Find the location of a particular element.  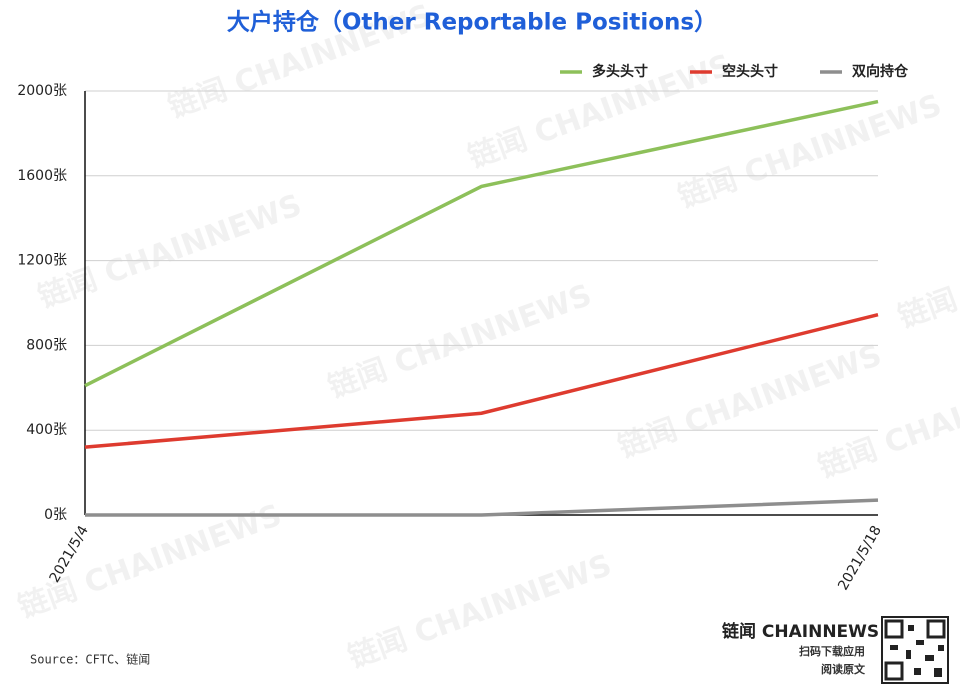

legend-label: 空头头寸 is located at coordinates (750, 71).